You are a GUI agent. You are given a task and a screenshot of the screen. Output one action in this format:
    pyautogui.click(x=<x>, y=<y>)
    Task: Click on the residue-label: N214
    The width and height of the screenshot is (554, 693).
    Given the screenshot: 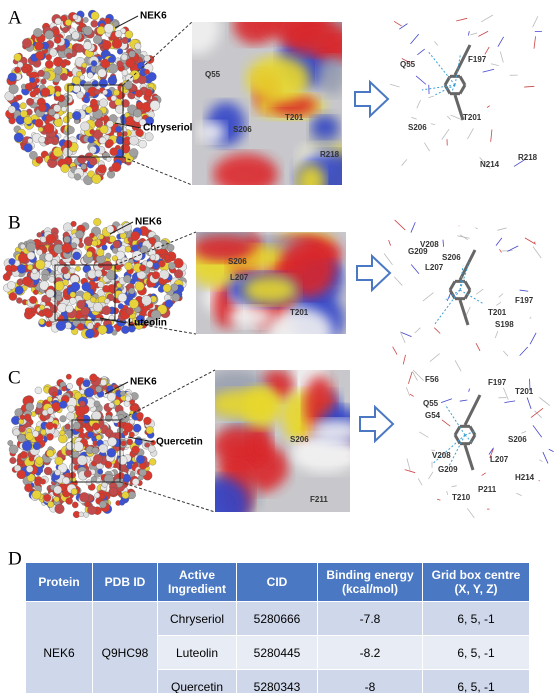 What is the action you would take?
    pyautogui.click(x=490, y=164)
    